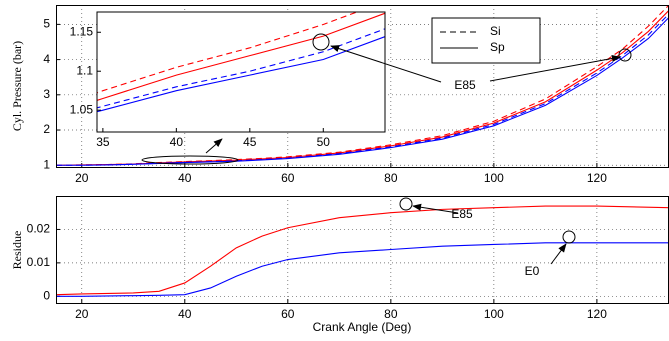 The width and height of the screenshot is (669, 341). What do you see at coordinates (82, 31) in the screenshot?
I see `y-tick-label: 1.15` at bounding box center [82, 31].